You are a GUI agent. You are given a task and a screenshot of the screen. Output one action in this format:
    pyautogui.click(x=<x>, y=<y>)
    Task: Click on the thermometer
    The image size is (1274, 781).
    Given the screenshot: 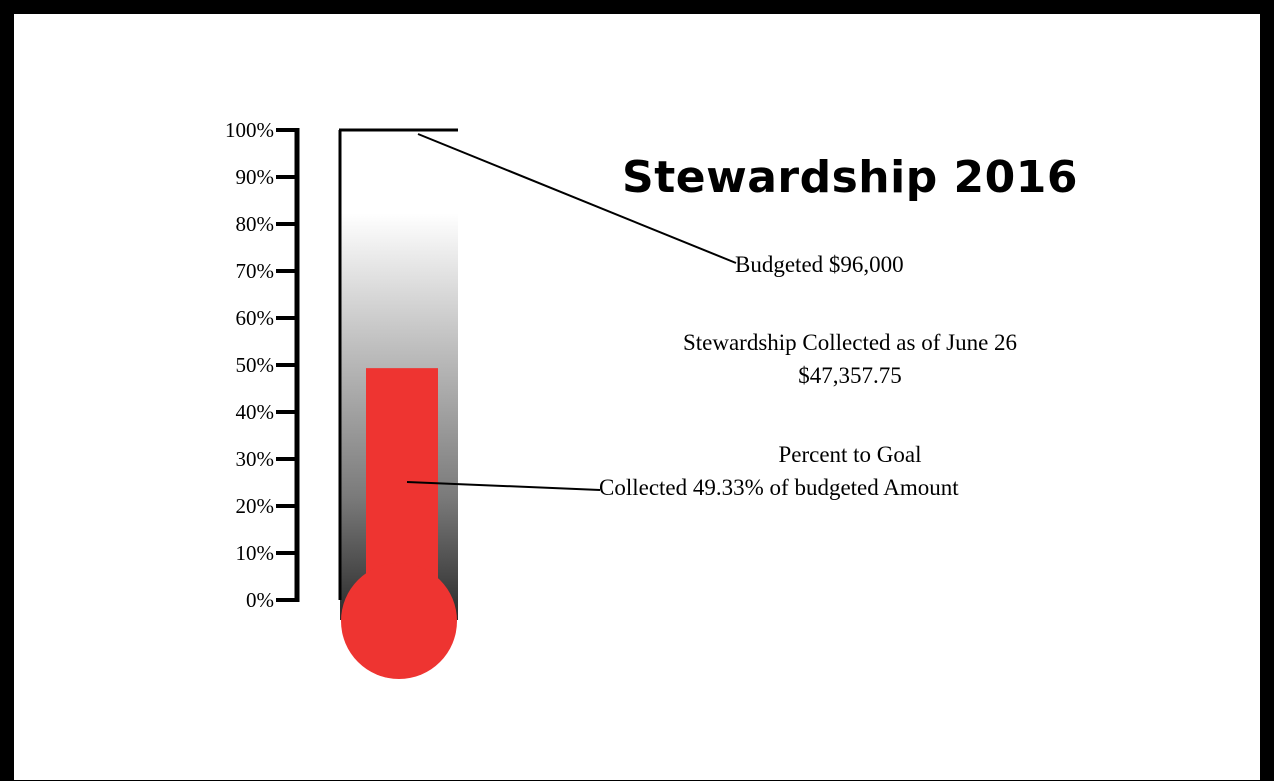 What is the action you would take?
    pyautogui.click(x=398, y=403)
    